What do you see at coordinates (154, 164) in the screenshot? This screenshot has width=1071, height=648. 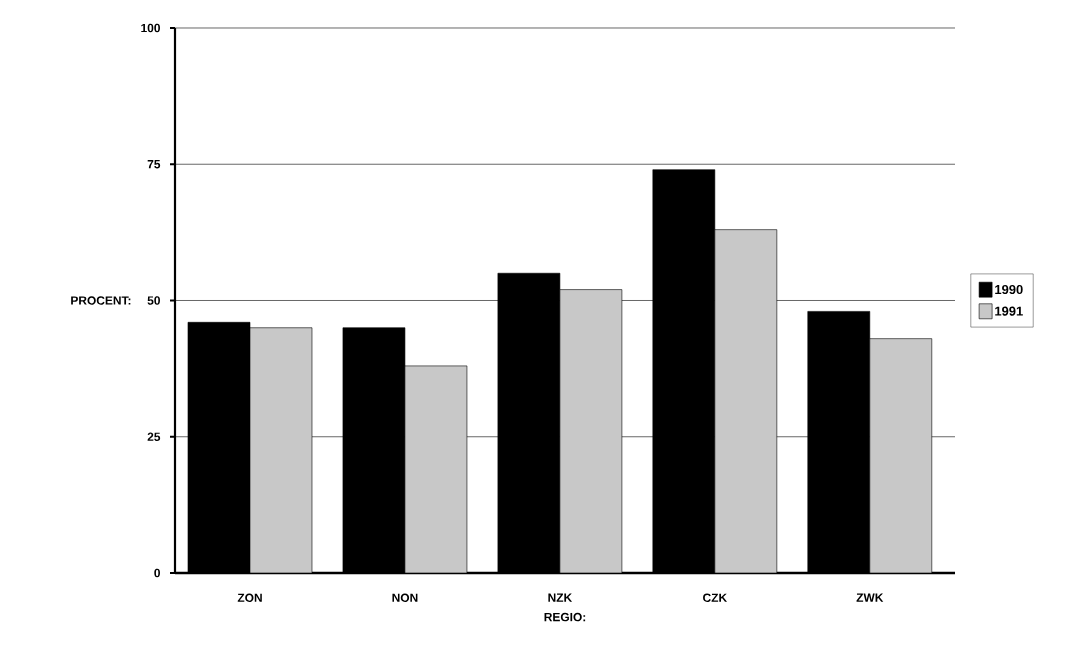 I see `y-tick-label: 75` at bounding box center [154, 164].